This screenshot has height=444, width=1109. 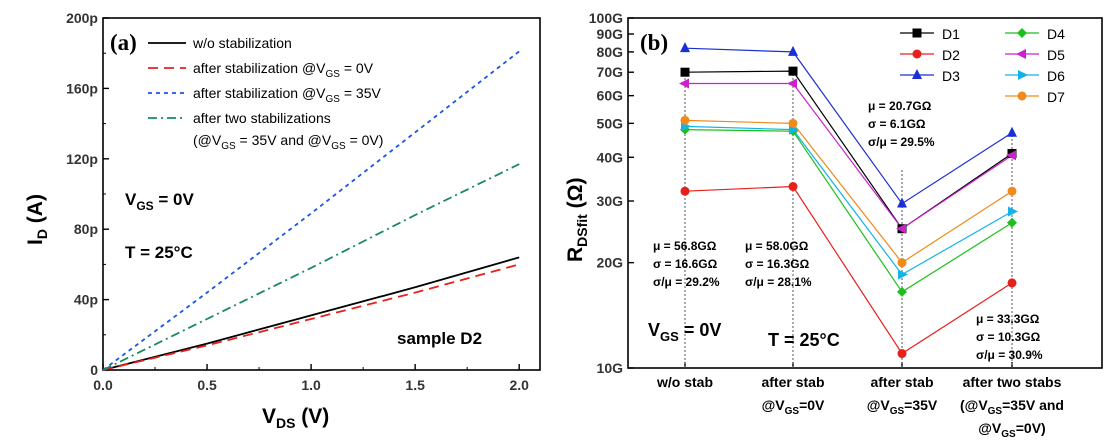 I want to click on category-label-4-line1: after two stabs, so click(x=1012, y=382).